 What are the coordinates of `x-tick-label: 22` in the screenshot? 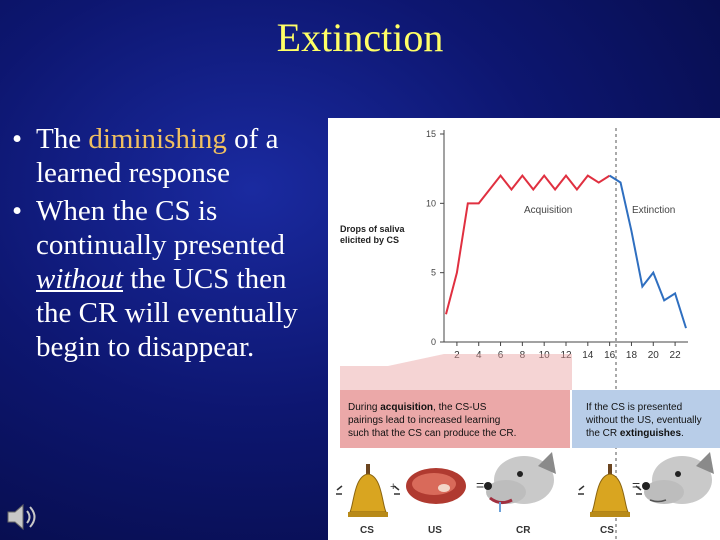 It's located at (676, 355).